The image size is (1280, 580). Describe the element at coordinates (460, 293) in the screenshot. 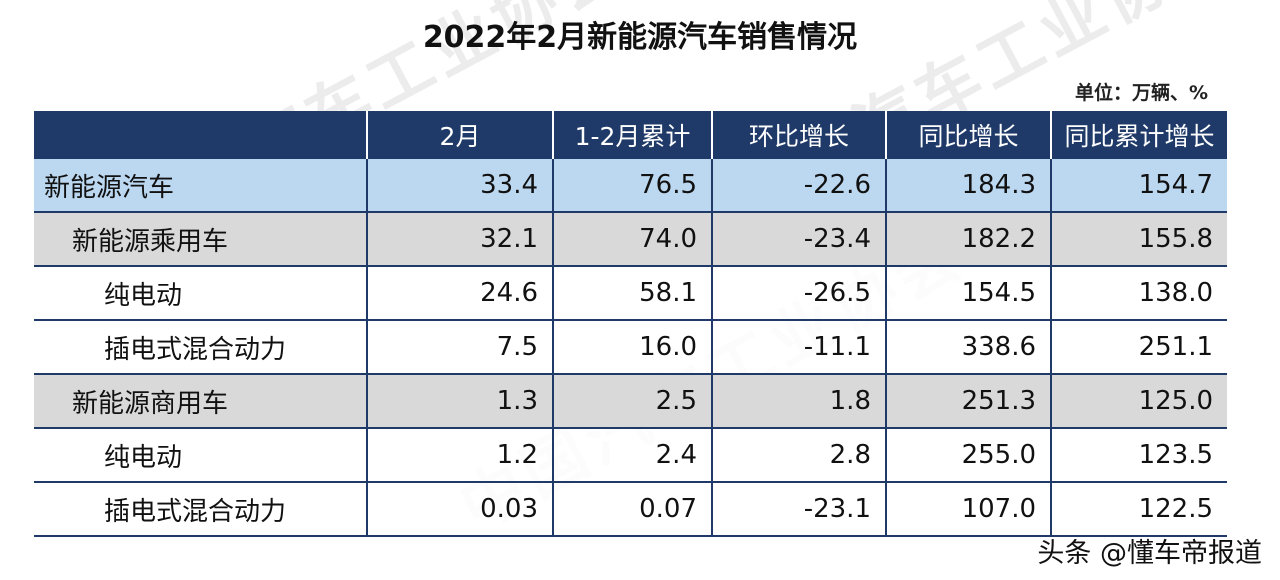

I see `table-cell: 24.6` at that location.